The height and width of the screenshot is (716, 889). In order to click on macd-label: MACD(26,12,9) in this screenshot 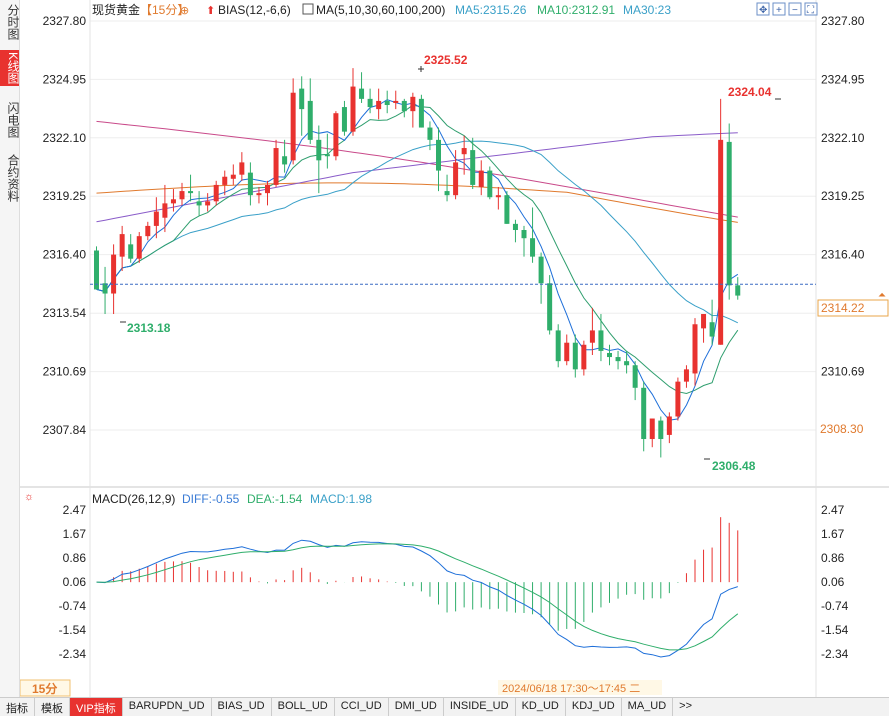, I will do `click(133, 499)`.